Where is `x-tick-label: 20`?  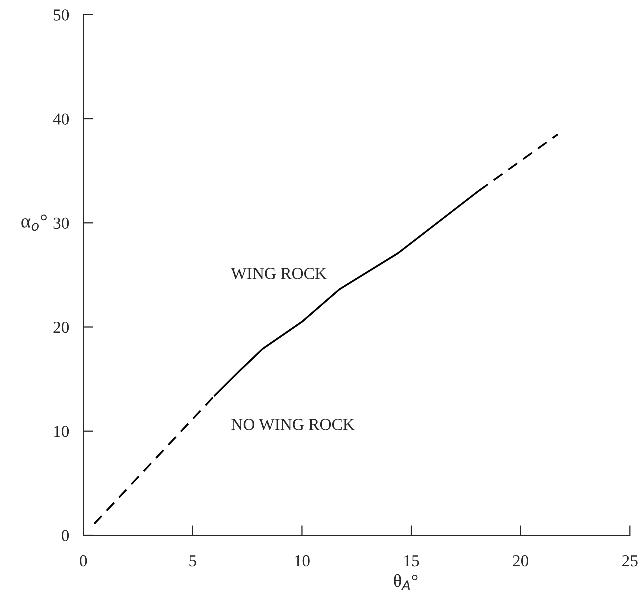
x-tick-label: 20 is located at coordinates (521, 561).